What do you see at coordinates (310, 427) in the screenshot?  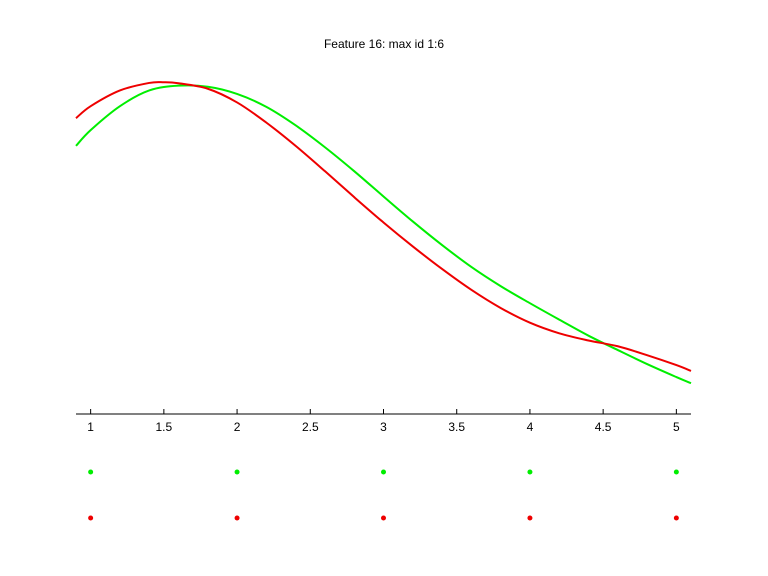 I see `x-tick-label: 2.5` at bounding box center [310, 427].